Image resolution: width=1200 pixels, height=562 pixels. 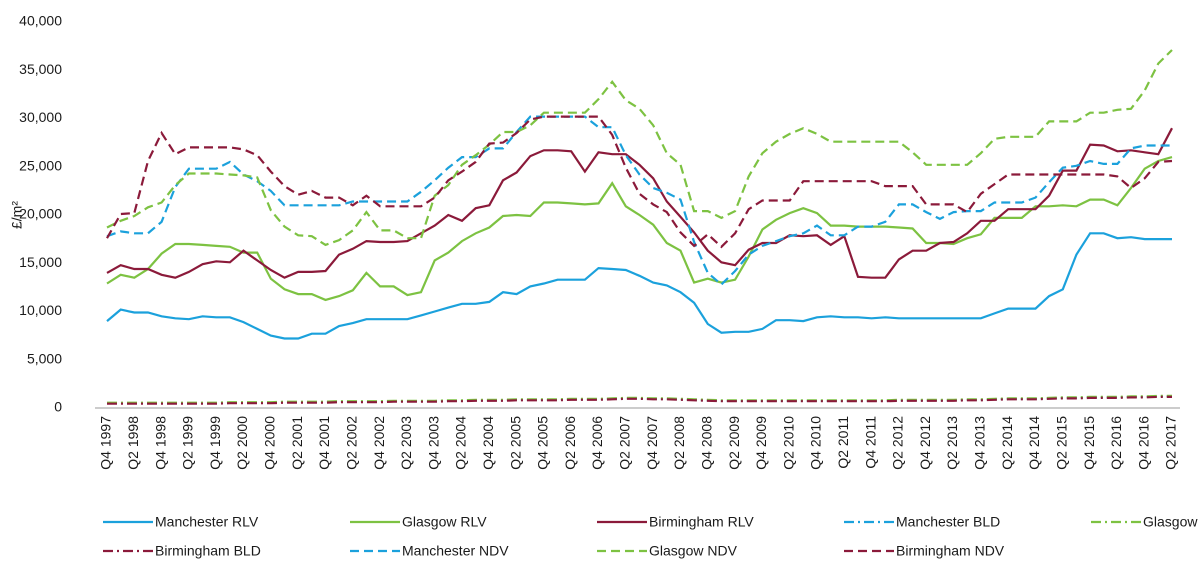 I want to click on x-tick-label: Q2 1999, so click(x=188, y=443).